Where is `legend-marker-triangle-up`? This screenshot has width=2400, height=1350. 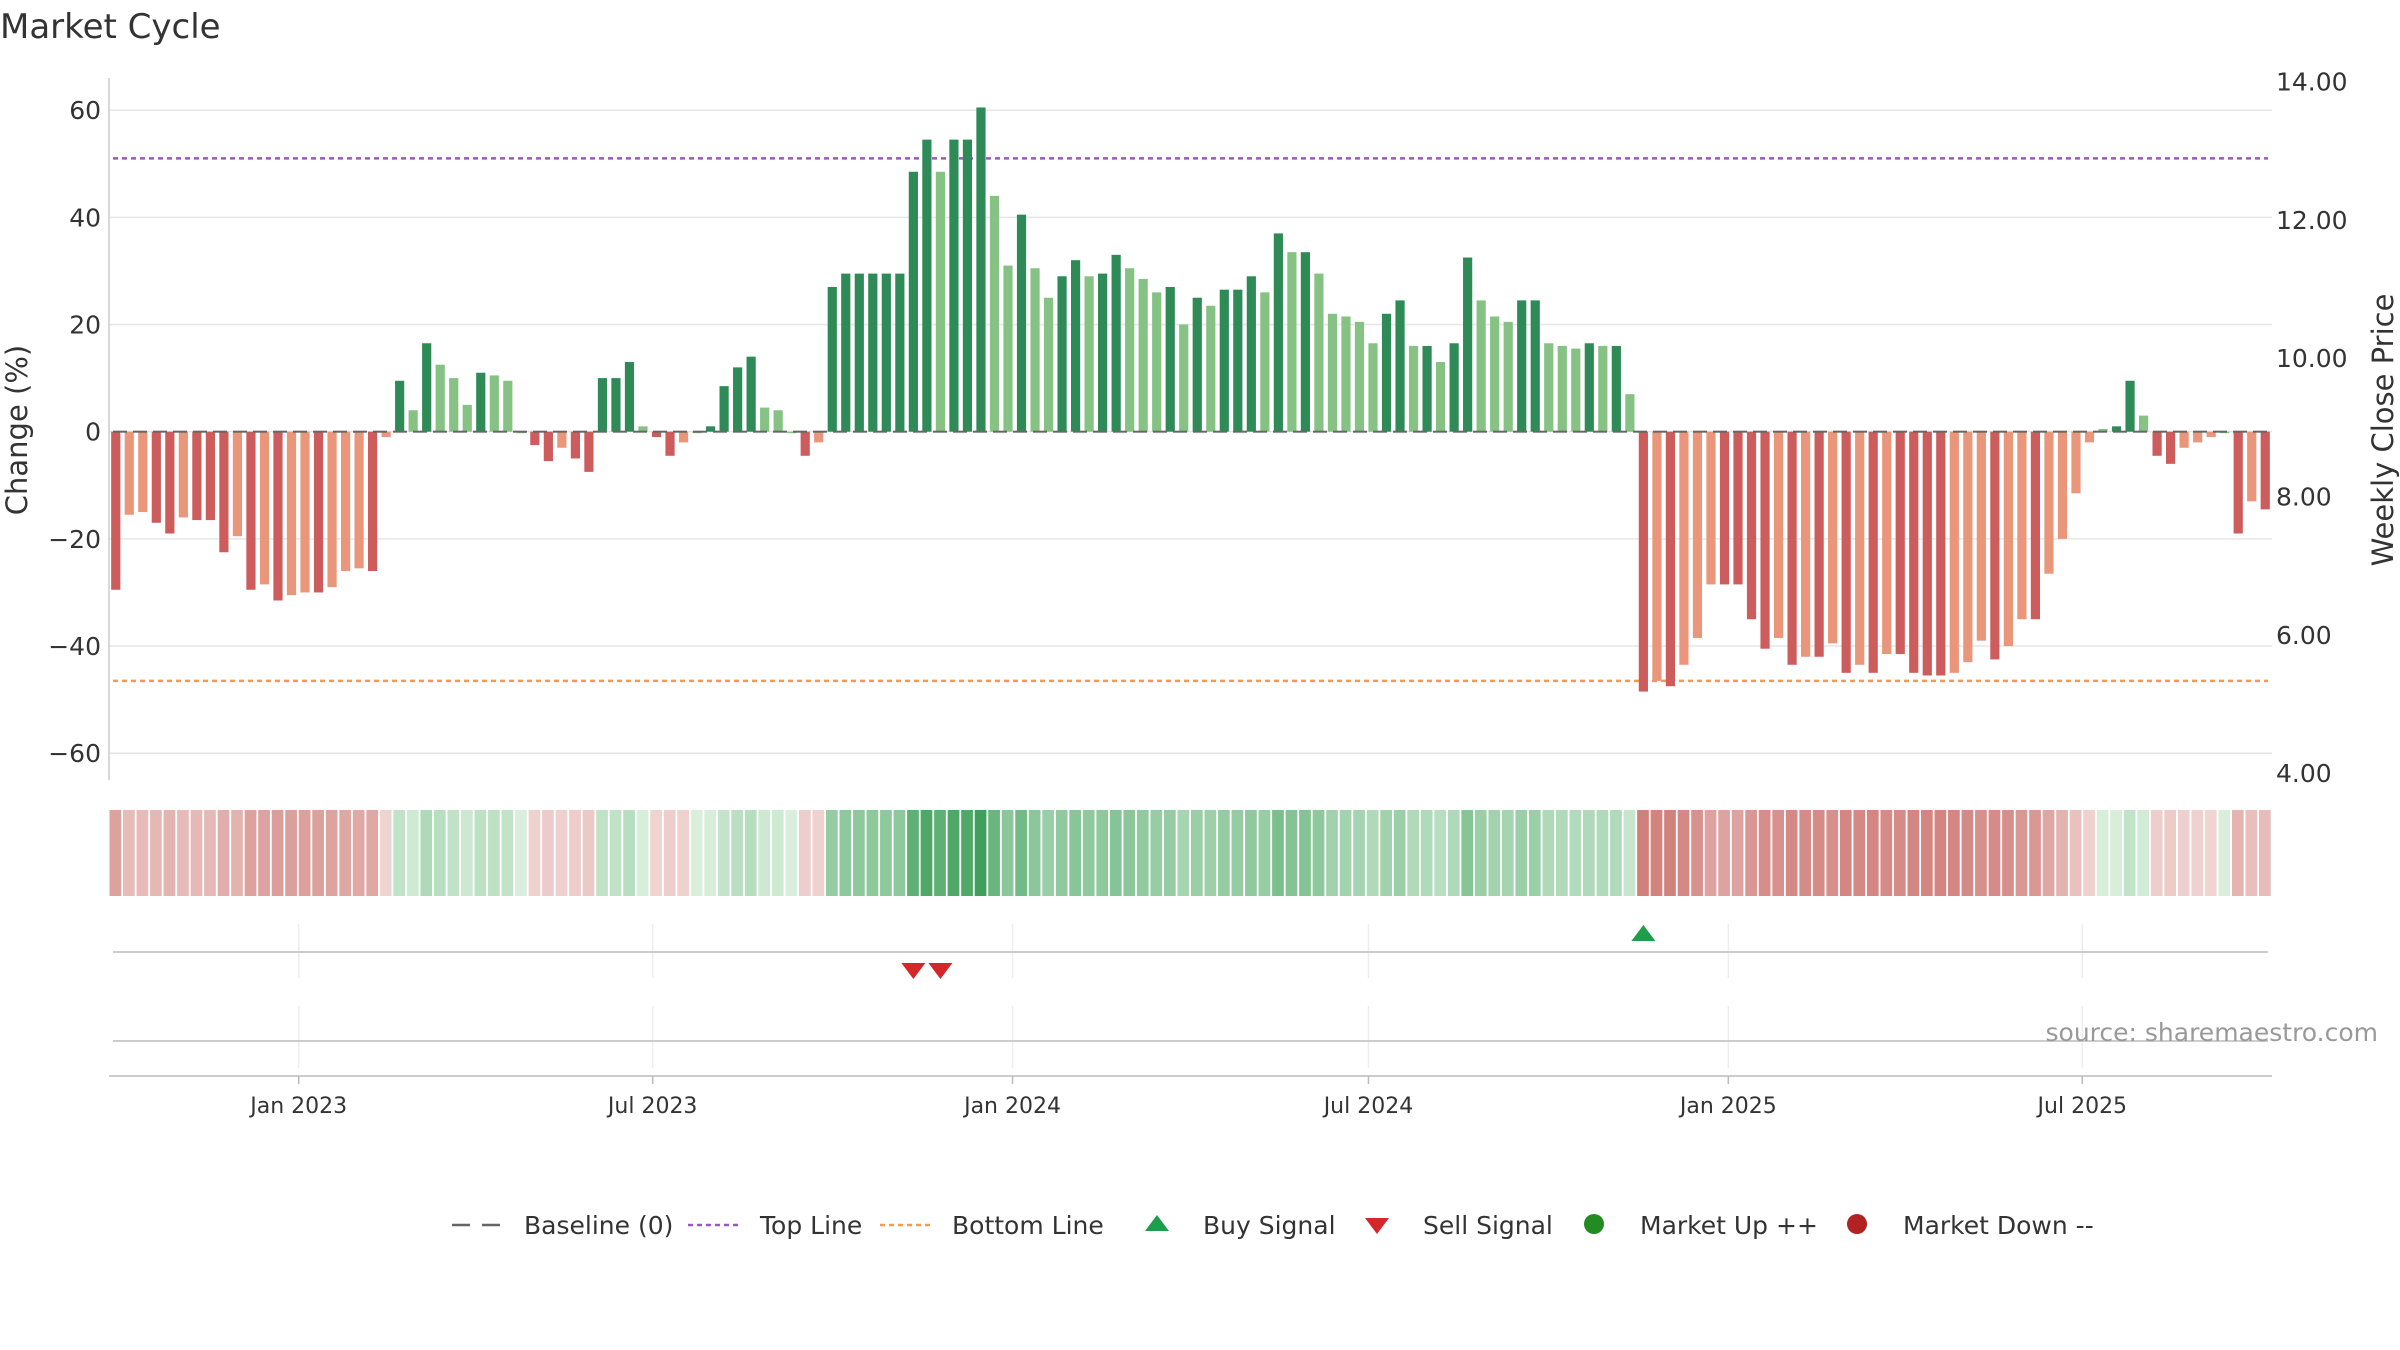
legend-marker-triangle-up is located at coordinates (1157, 1223).